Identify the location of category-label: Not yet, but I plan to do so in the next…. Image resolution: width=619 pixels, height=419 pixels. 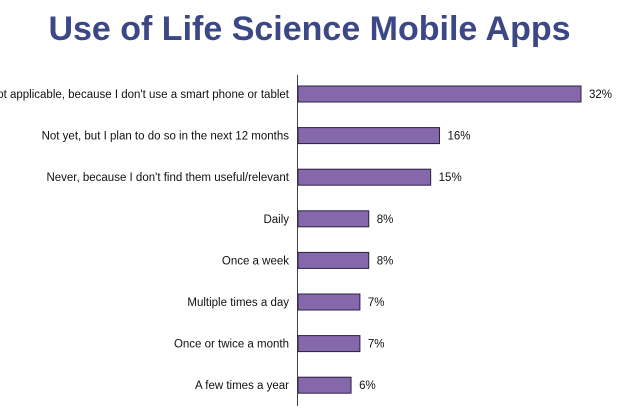
(166, 137).